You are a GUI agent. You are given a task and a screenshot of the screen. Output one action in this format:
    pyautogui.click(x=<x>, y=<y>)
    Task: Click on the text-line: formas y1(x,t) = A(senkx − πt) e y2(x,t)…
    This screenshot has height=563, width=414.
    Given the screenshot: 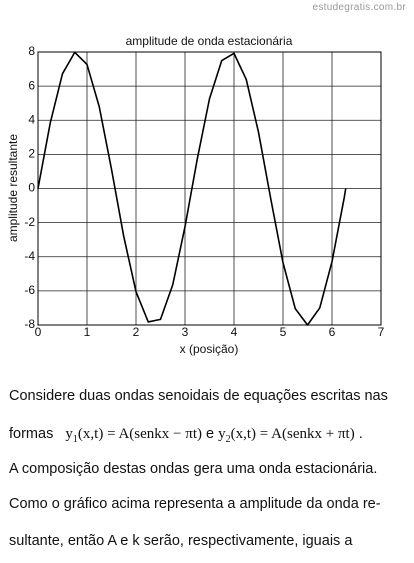 What is the action you would take?
    pyautogui.click(x=186, y=435)
    